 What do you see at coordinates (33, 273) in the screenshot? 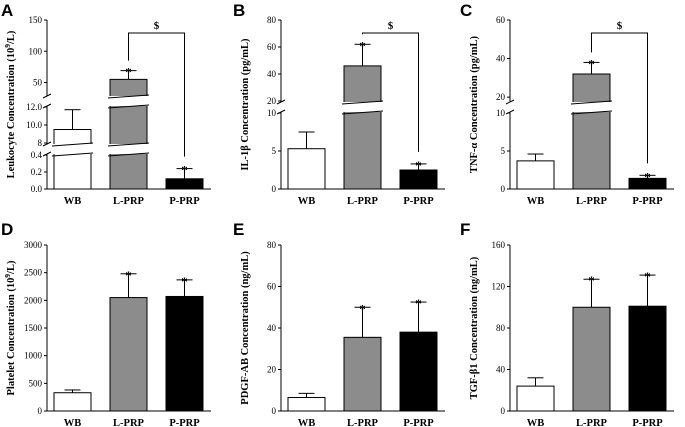
I see `y-tick-label: 2500` at bounding box center [33, 273].